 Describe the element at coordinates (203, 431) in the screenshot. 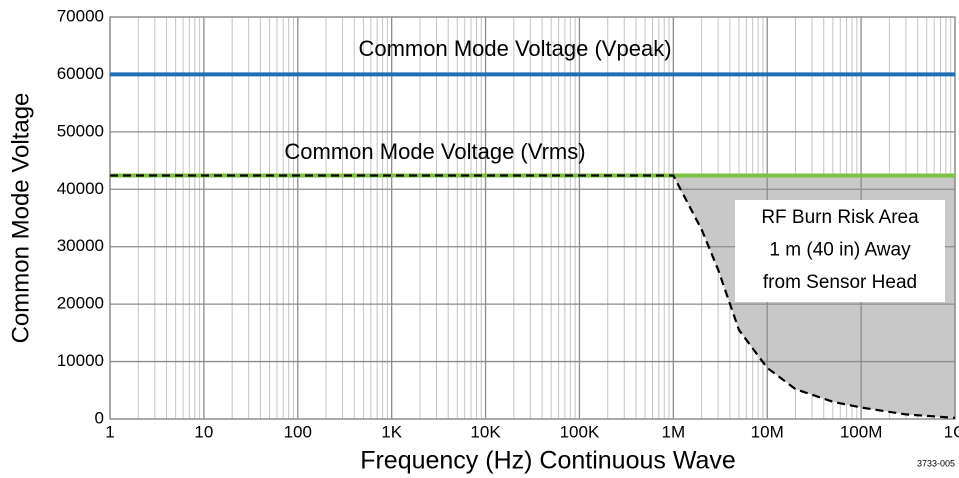

I see `x-tick-label: 10` at that location.